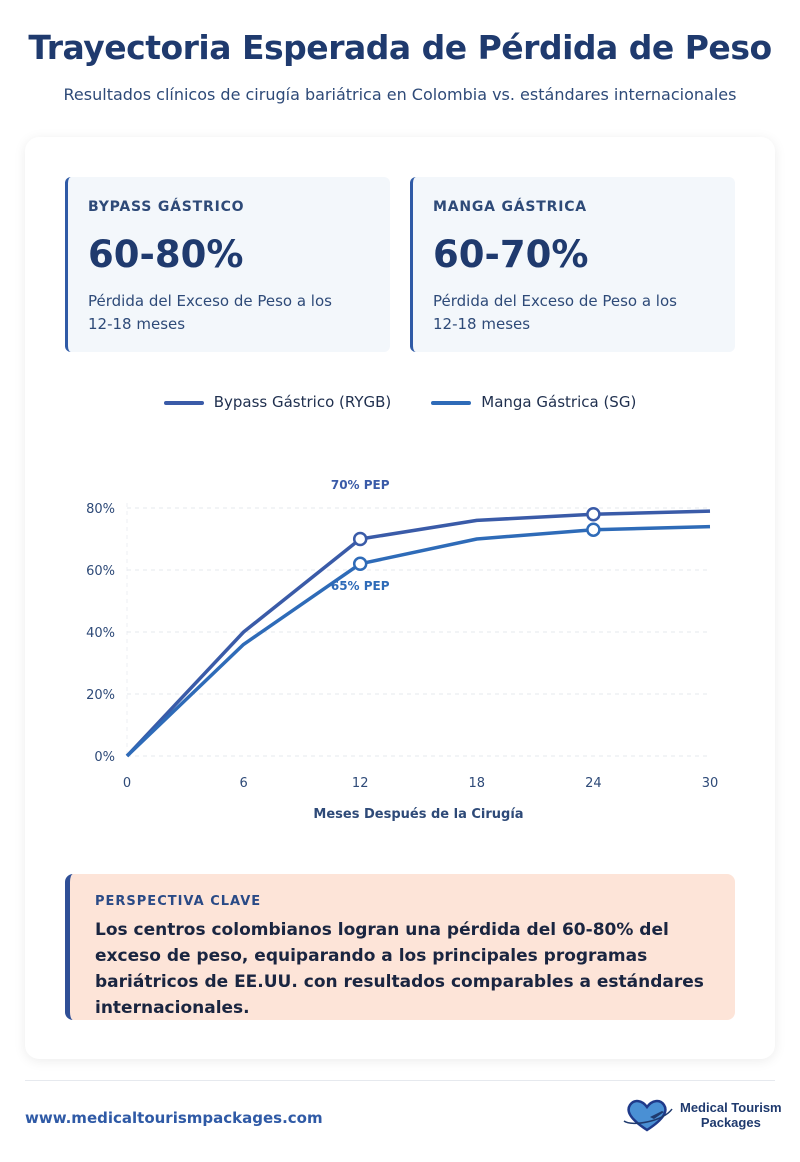  What do you see at coordinates (731, 1115) in the screenshot?
I see `logo-text: Medical Tourism Packages` at bounding box center [731, 1115].